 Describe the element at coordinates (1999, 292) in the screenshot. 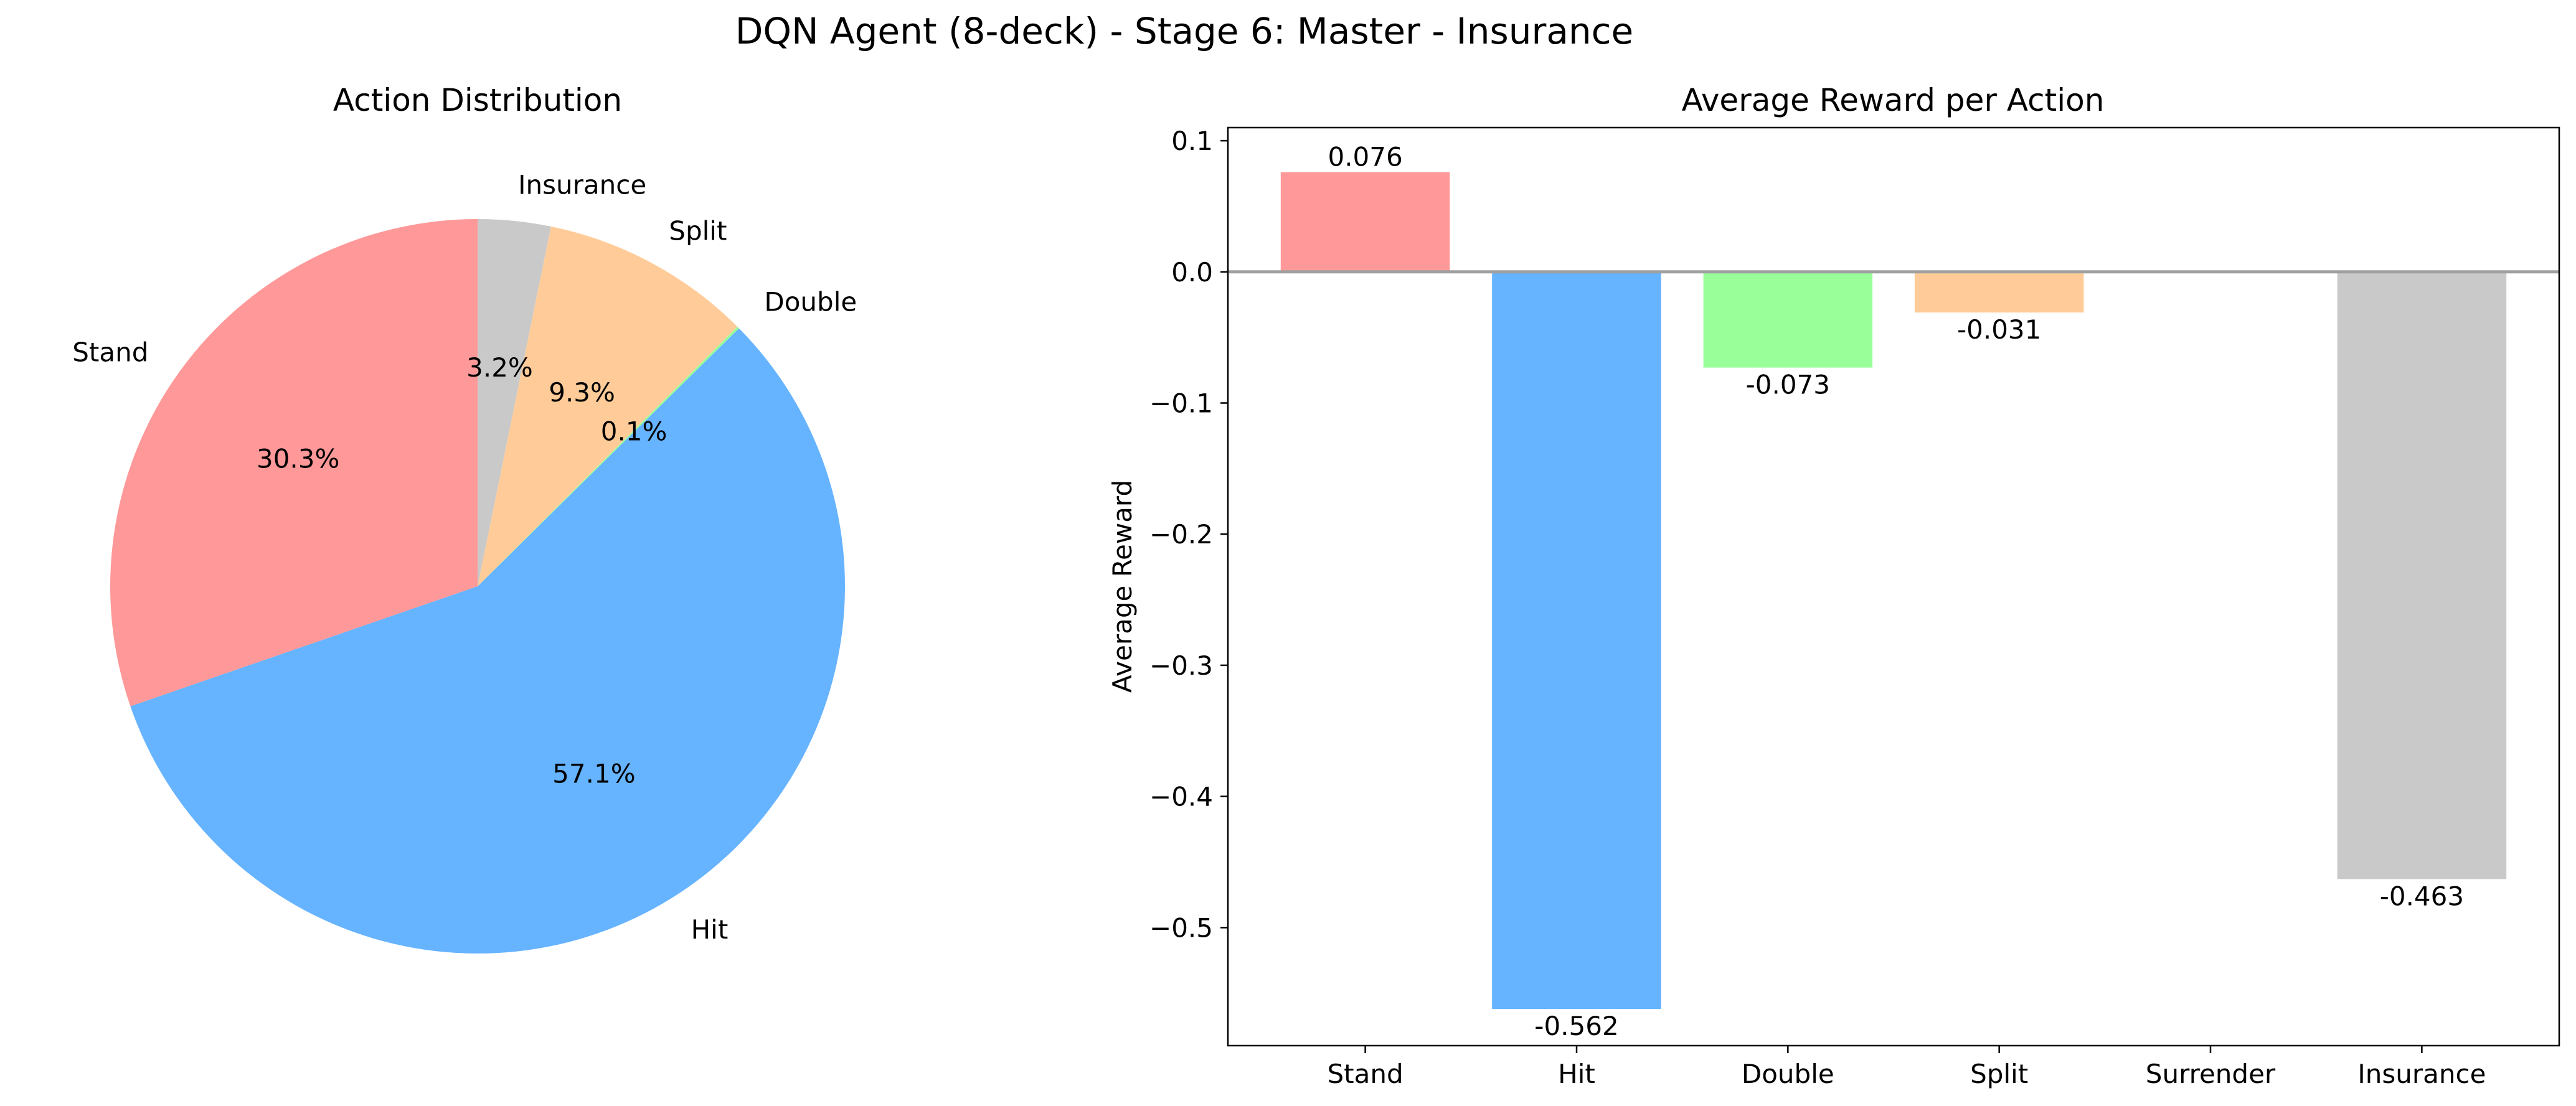

I see `bar-split` at that location.